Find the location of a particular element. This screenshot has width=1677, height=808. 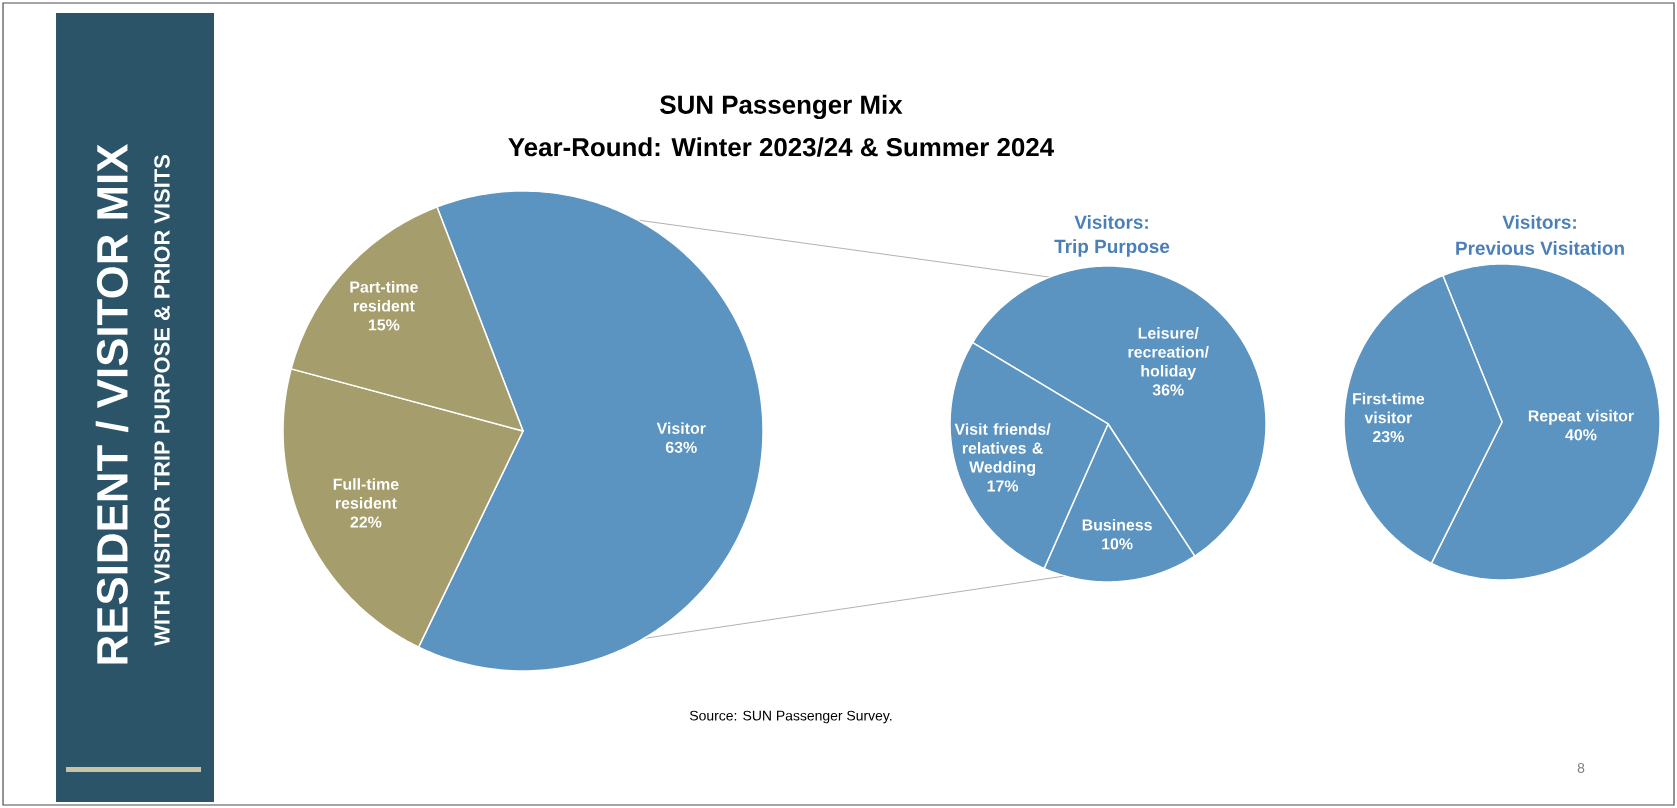

data-label: 15% is located at coordinates (384, 325).